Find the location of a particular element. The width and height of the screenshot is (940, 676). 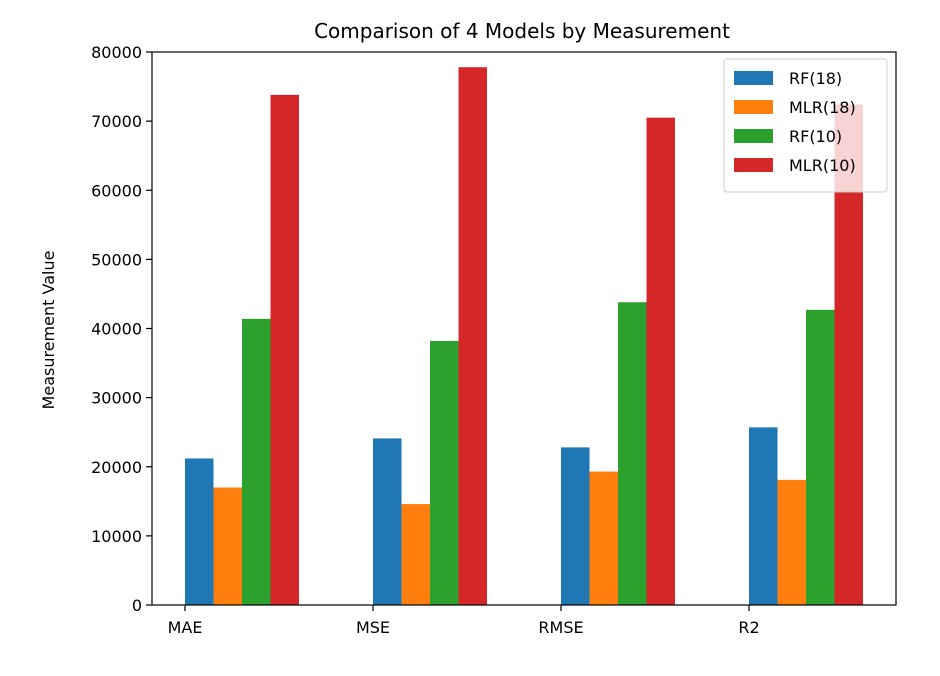

bar-rf-10-r2 is located at coordinates (820, 457).